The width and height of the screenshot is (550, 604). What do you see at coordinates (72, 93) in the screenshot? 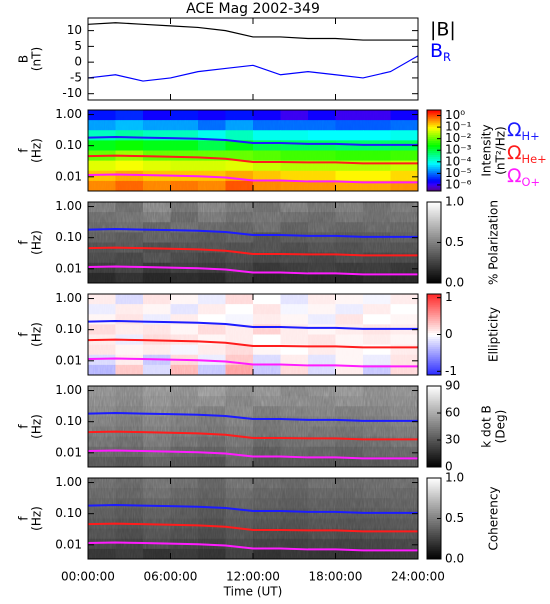
I see `y-tick-label: -10` at bounding box center [72, 93].